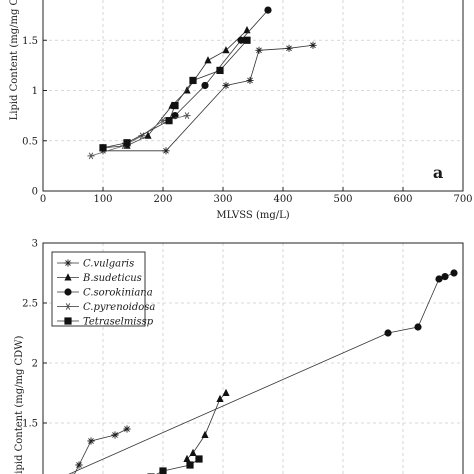 The image size is (474, 474). Describe the element at coordinates (43, 199) in the screenshot. I see `x-tick-label-a: 0` at that location.